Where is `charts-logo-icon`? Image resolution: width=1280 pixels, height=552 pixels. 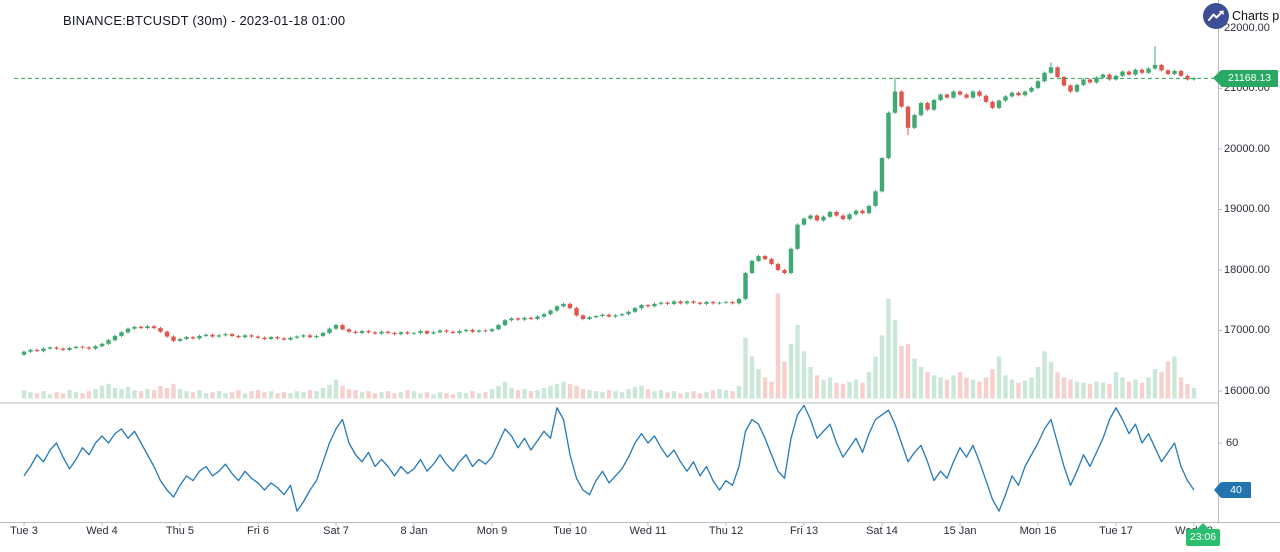
charts-logo-icon is located at coordinates (1216, 16).